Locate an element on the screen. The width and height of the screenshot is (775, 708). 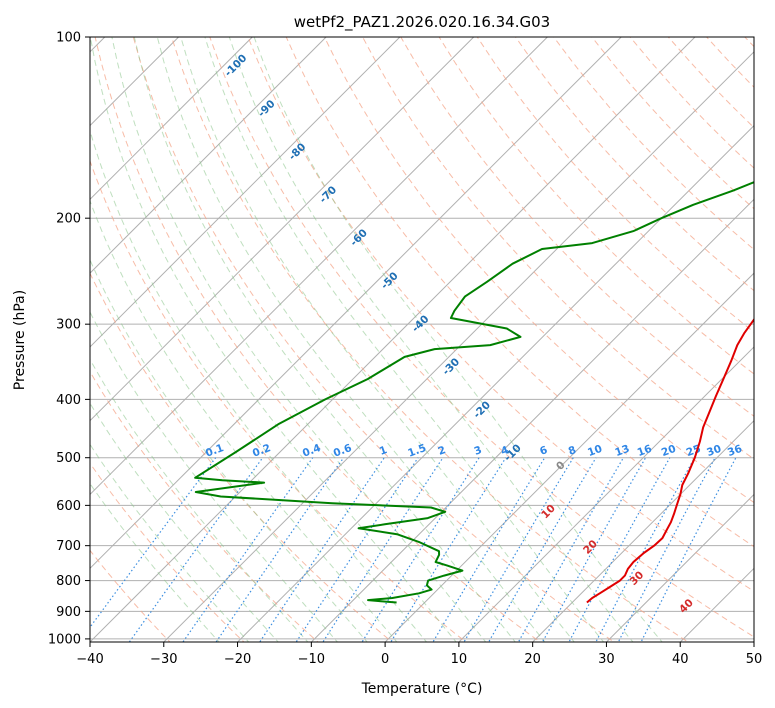
y-tick-label: 800 is located at coordinates (68, 581).